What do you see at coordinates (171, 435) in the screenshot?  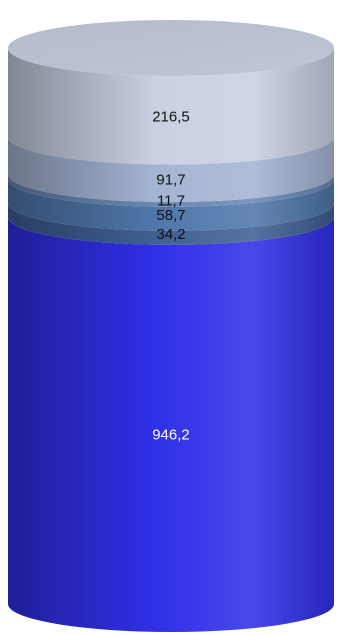 I see `data-label-0: 946,2` at bounding box center [171, 435].